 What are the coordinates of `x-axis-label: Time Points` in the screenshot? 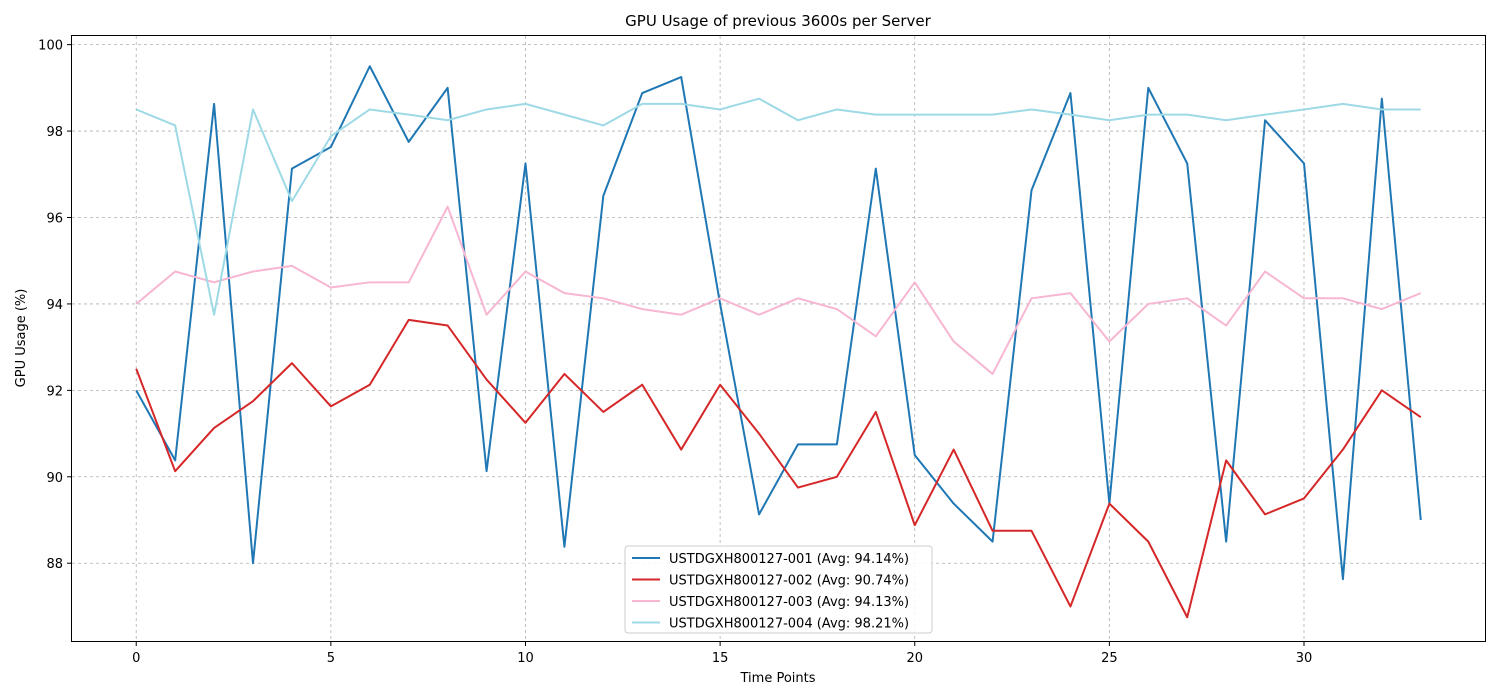 It's located at (778, 678).